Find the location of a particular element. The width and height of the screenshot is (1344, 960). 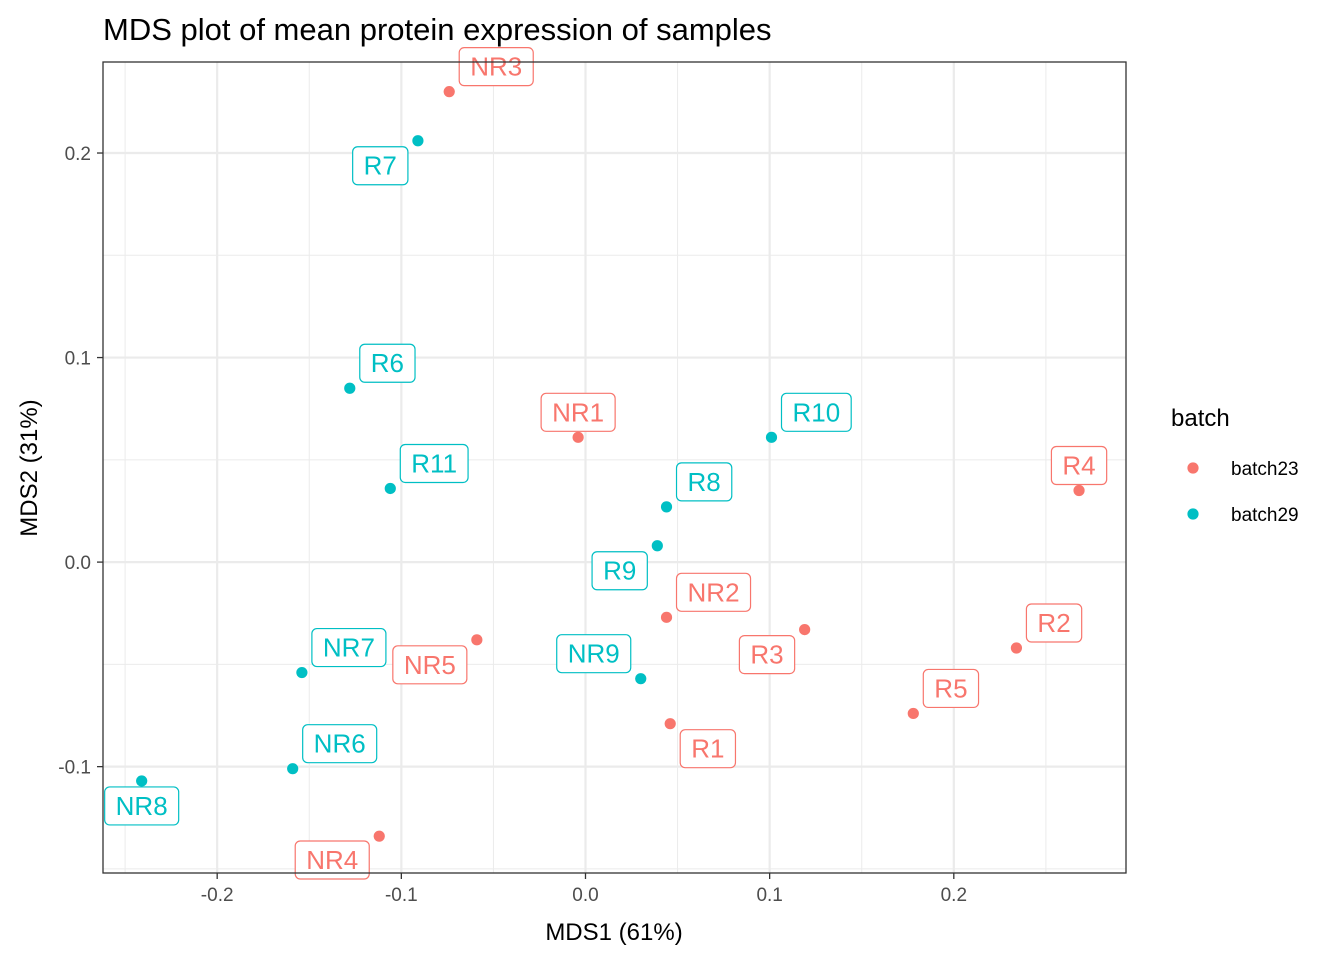

point-label: NR2 is located at coordinates (713, 592).